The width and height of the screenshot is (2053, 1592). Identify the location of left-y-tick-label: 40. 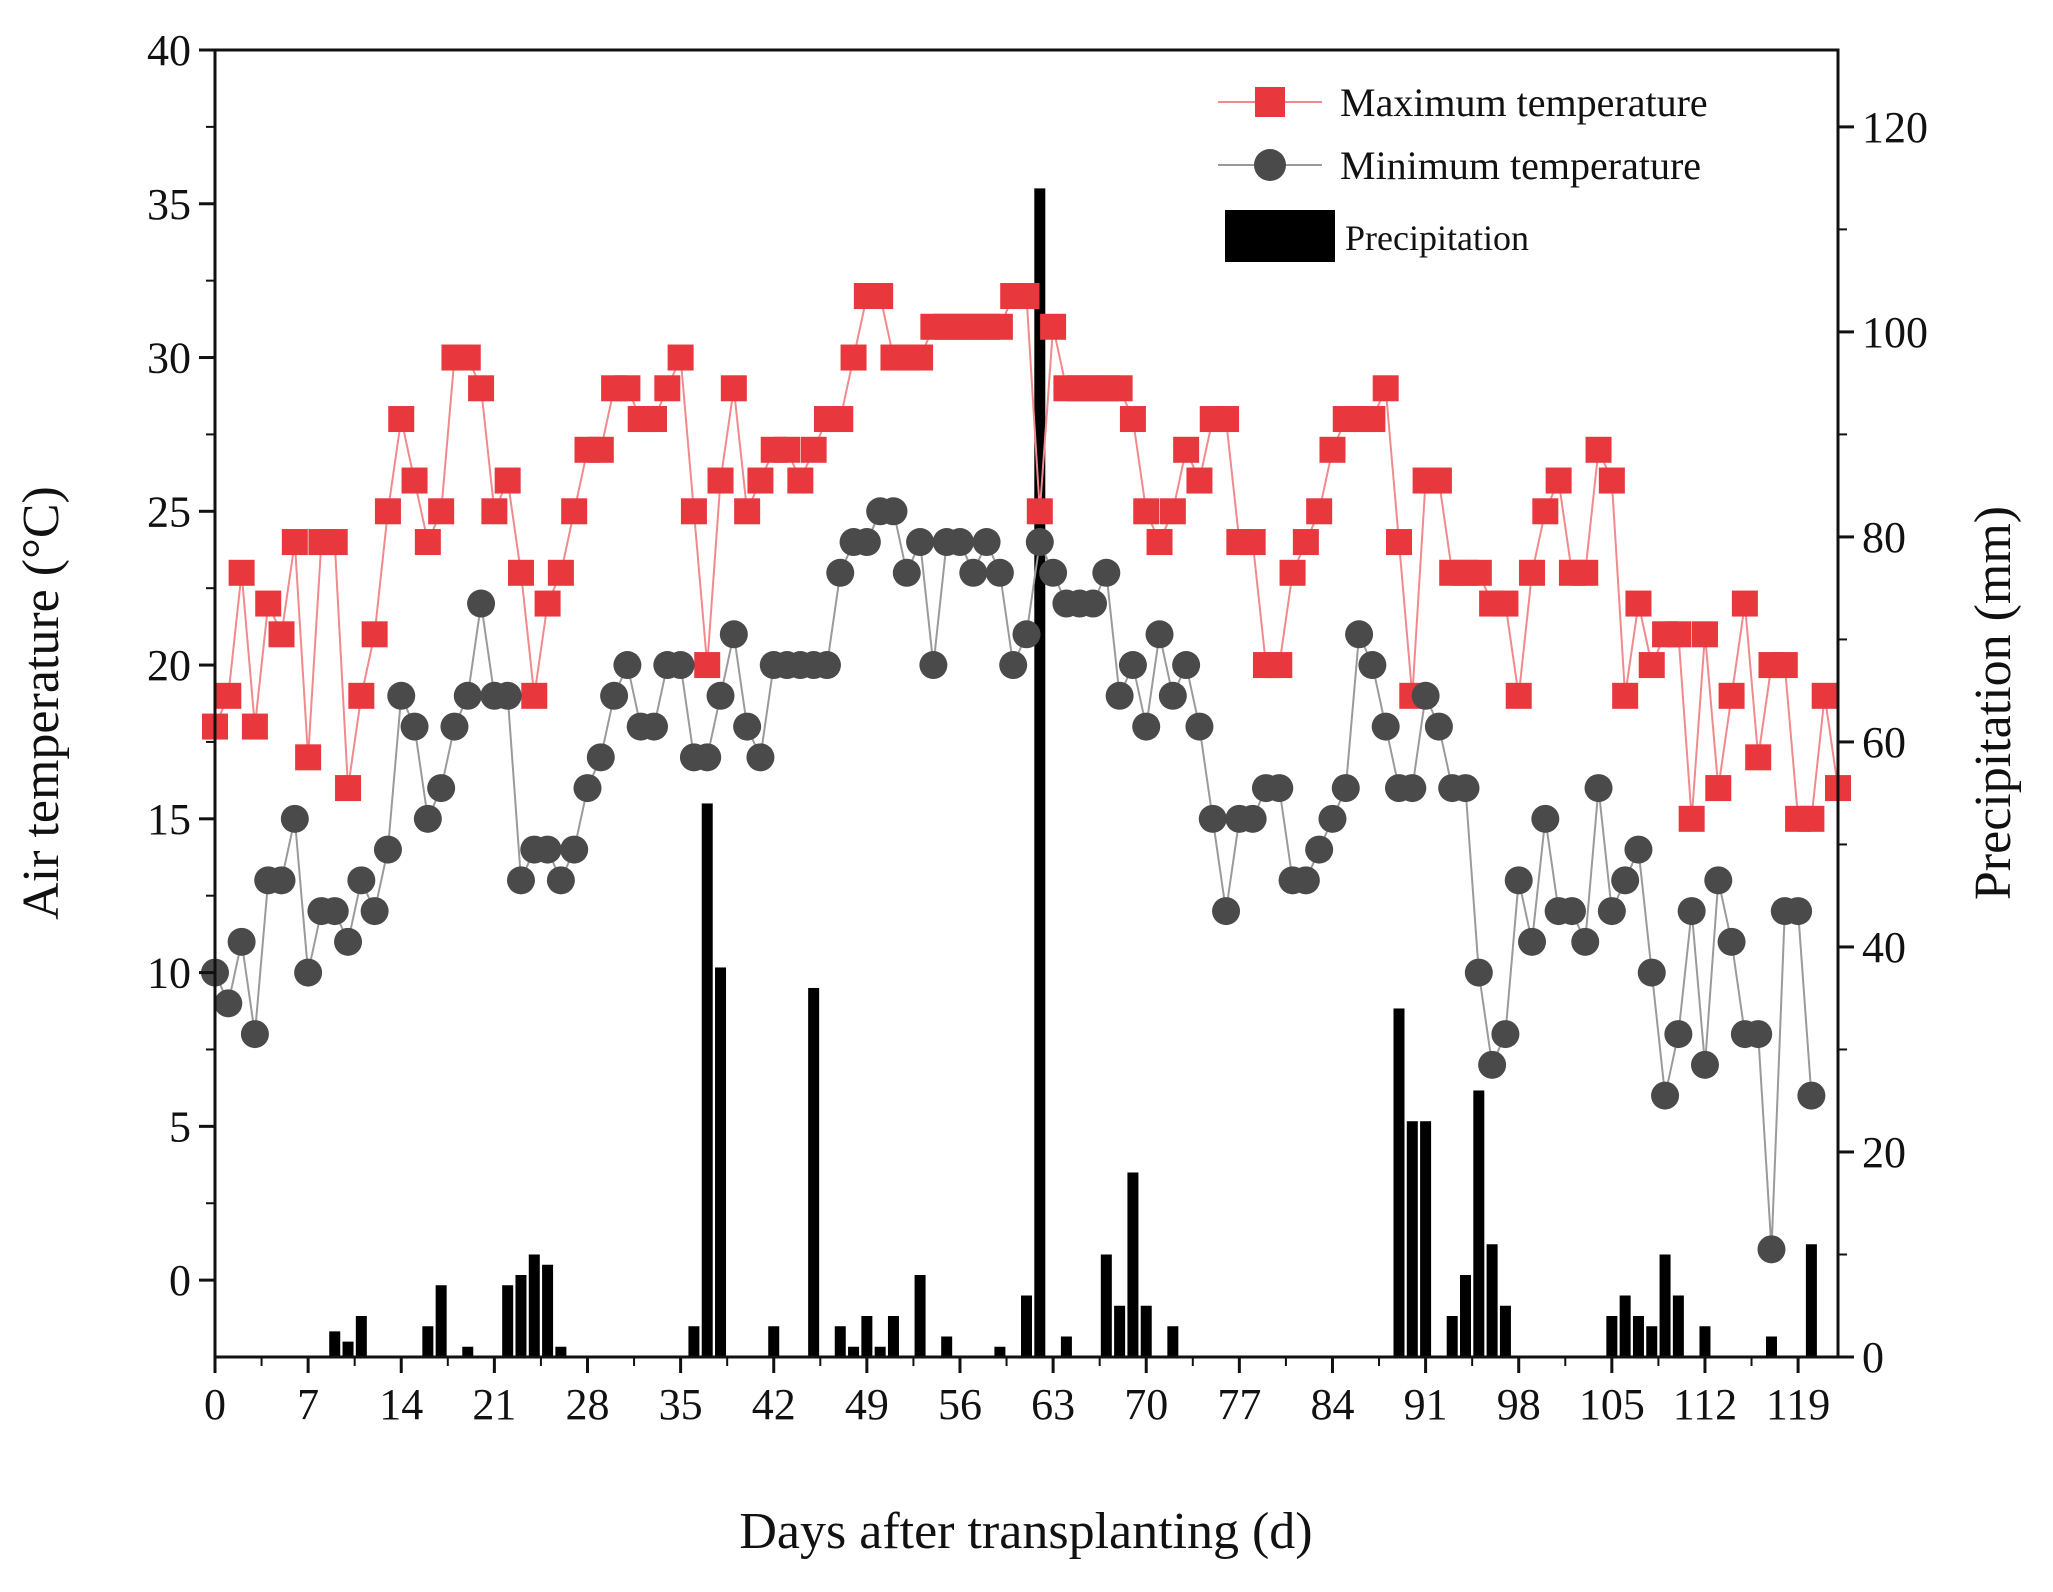
(169, 50).